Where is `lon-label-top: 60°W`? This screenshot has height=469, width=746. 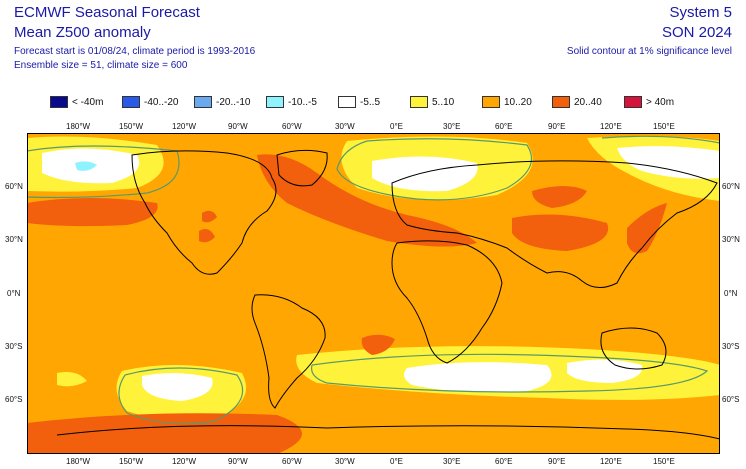 lon-label-top: 60°W is located at coordinates (292, 126).